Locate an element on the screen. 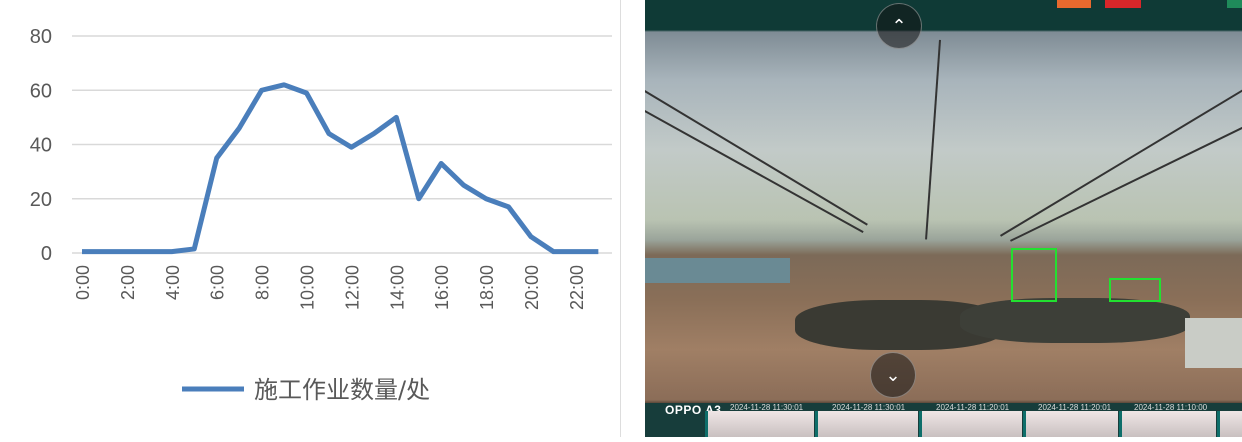  legend-label: 施工作业数量/处 is located at coordinates (342, 390).